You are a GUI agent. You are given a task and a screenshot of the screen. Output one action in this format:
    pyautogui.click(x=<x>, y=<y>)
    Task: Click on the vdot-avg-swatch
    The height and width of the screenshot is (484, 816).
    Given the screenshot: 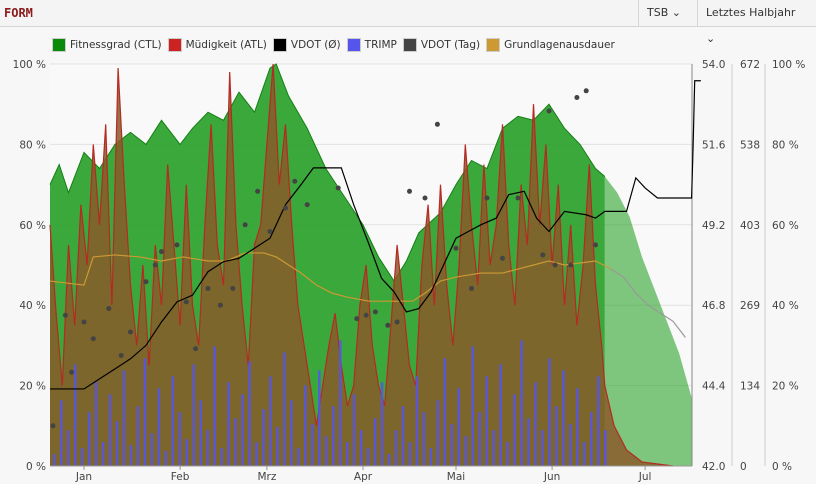 What is the action you would take?
    pyautogui.click(x=279, y=45)
    